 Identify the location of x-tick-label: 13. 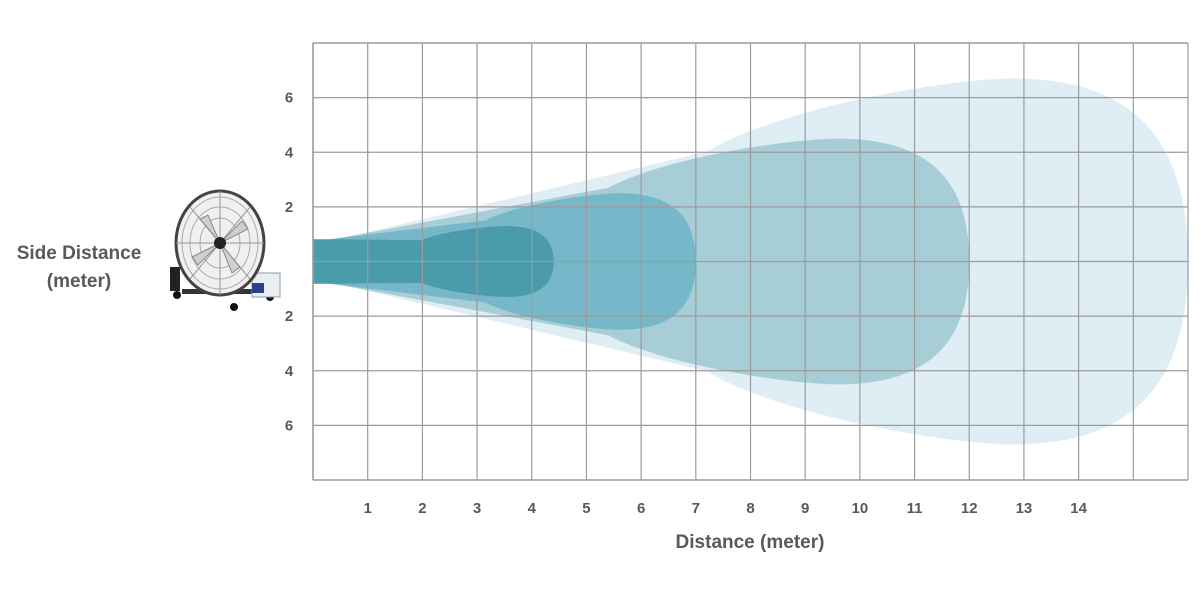
(1024, 508).